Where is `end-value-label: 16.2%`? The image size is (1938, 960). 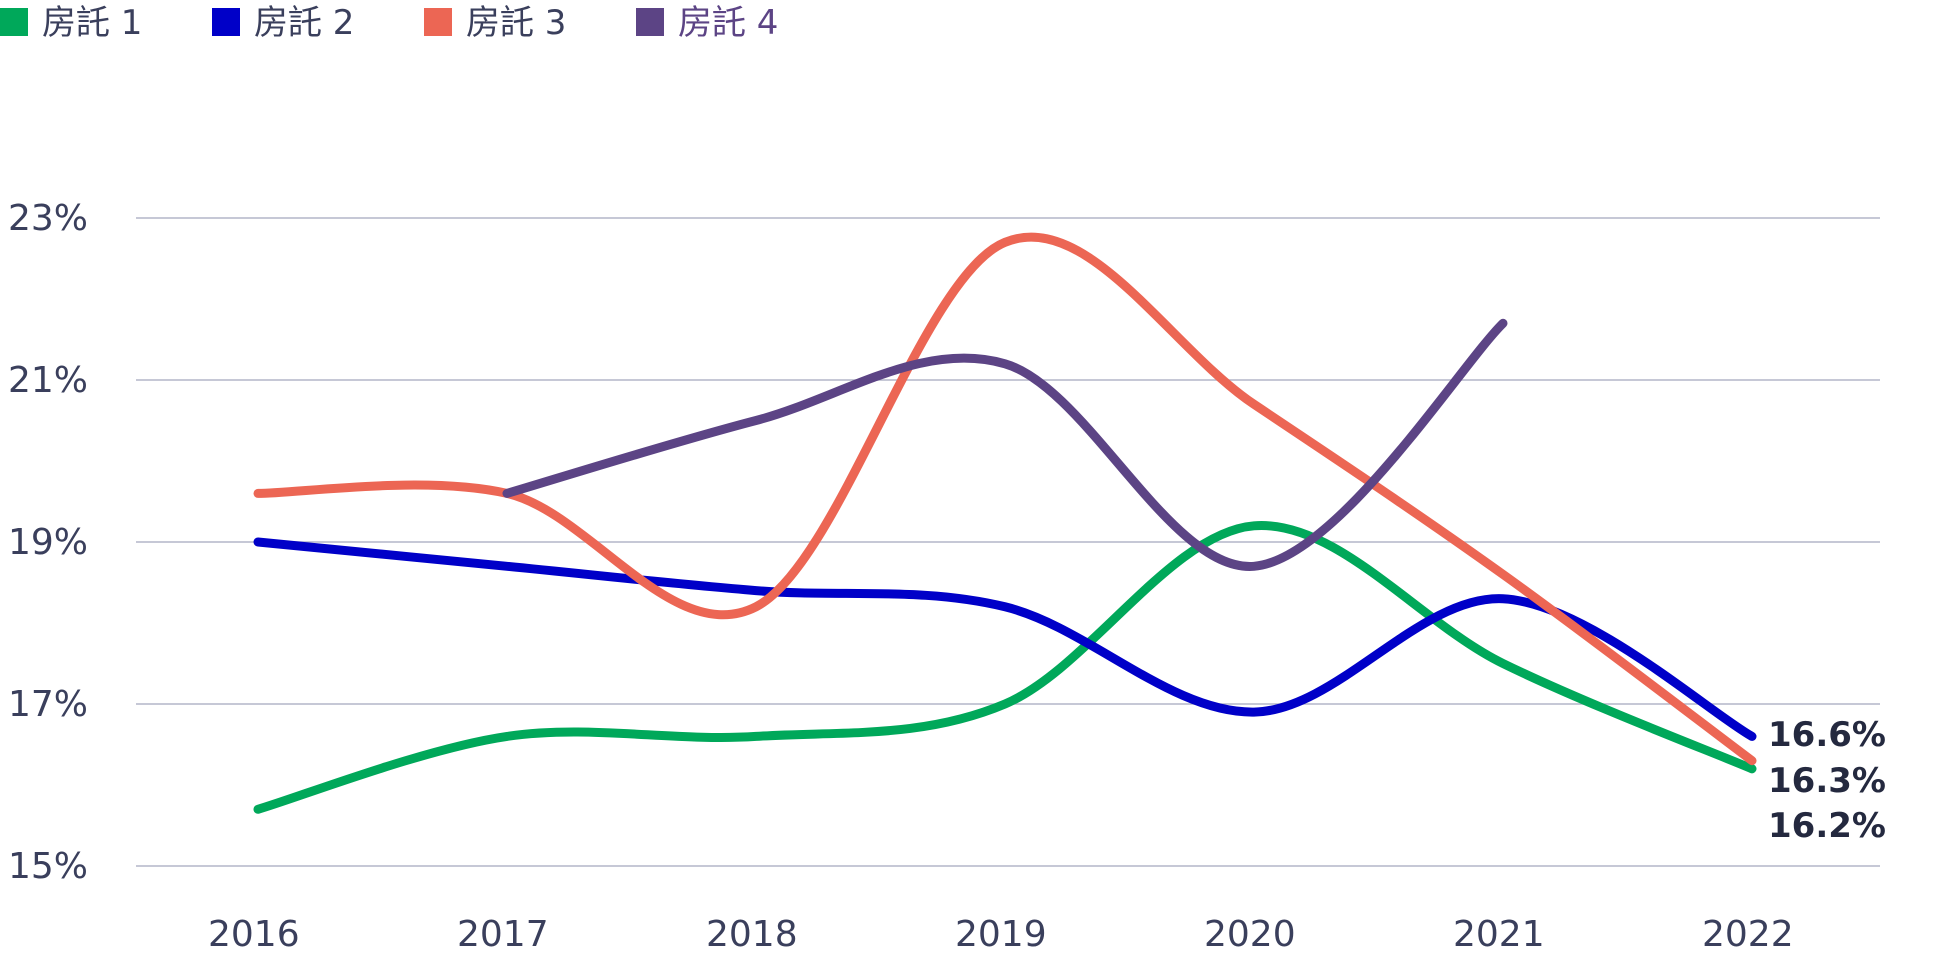 end-value-label: 16.2% is located at coordinates (1827, 826).